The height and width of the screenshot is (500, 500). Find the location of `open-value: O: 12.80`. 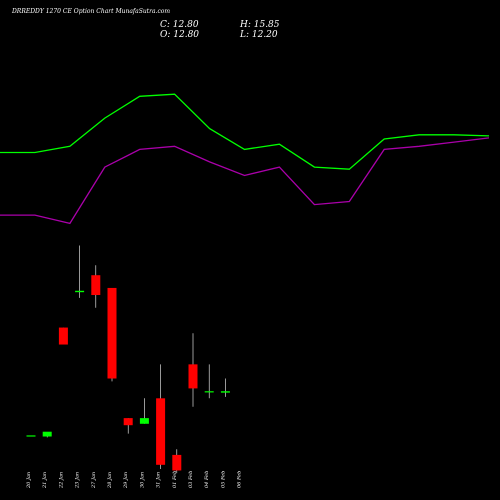

open-value: O: 12.80 is located at coordinates (180, 35).